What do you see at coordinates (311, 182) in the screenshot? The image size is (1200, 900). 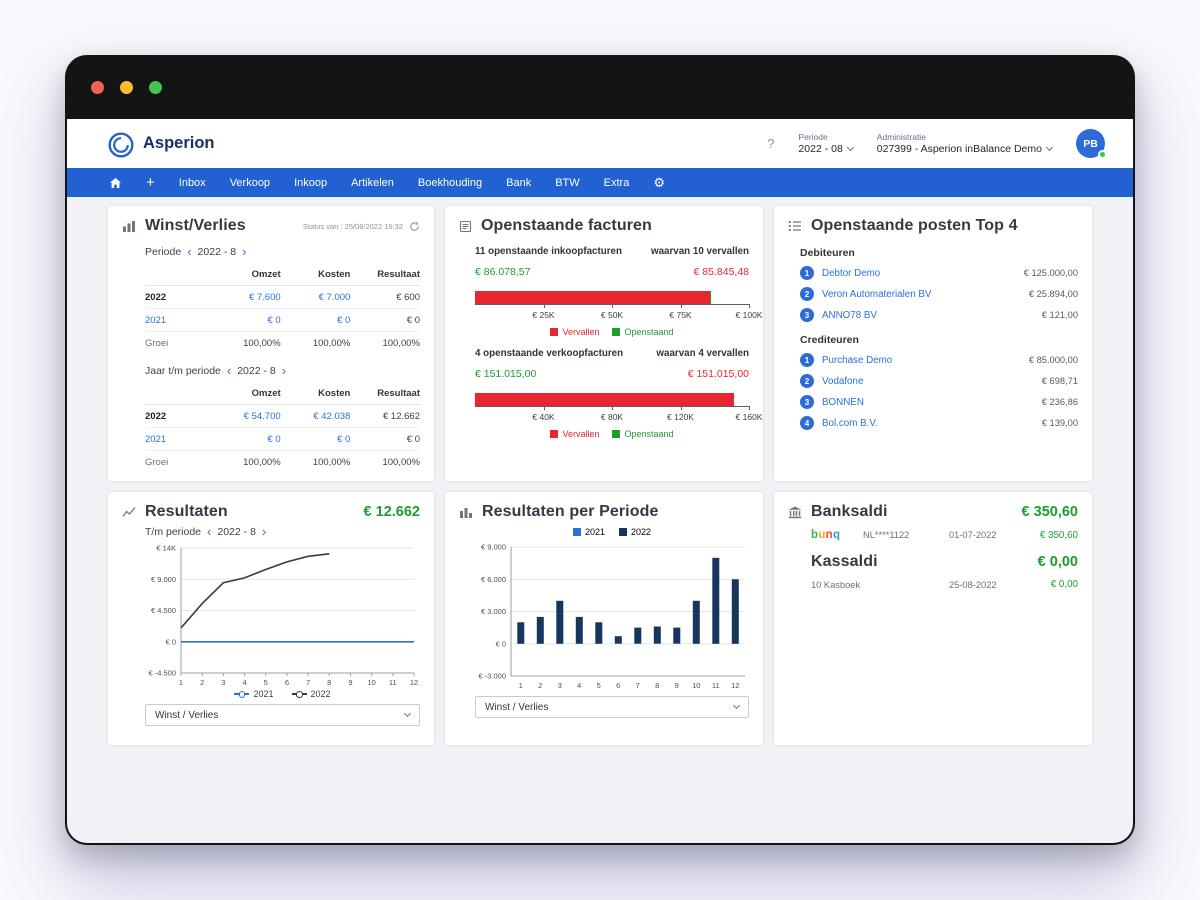 I see `nav-item-inkoop: Inkoop` at bounding box center [311, 182].